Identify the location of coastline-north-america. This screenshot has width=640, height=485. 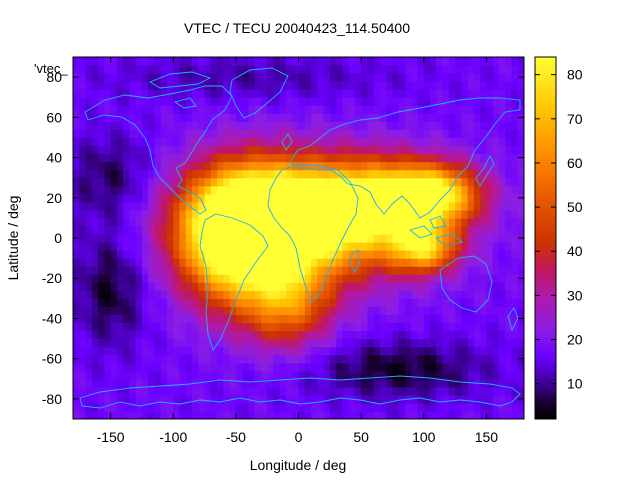
(158, 150).